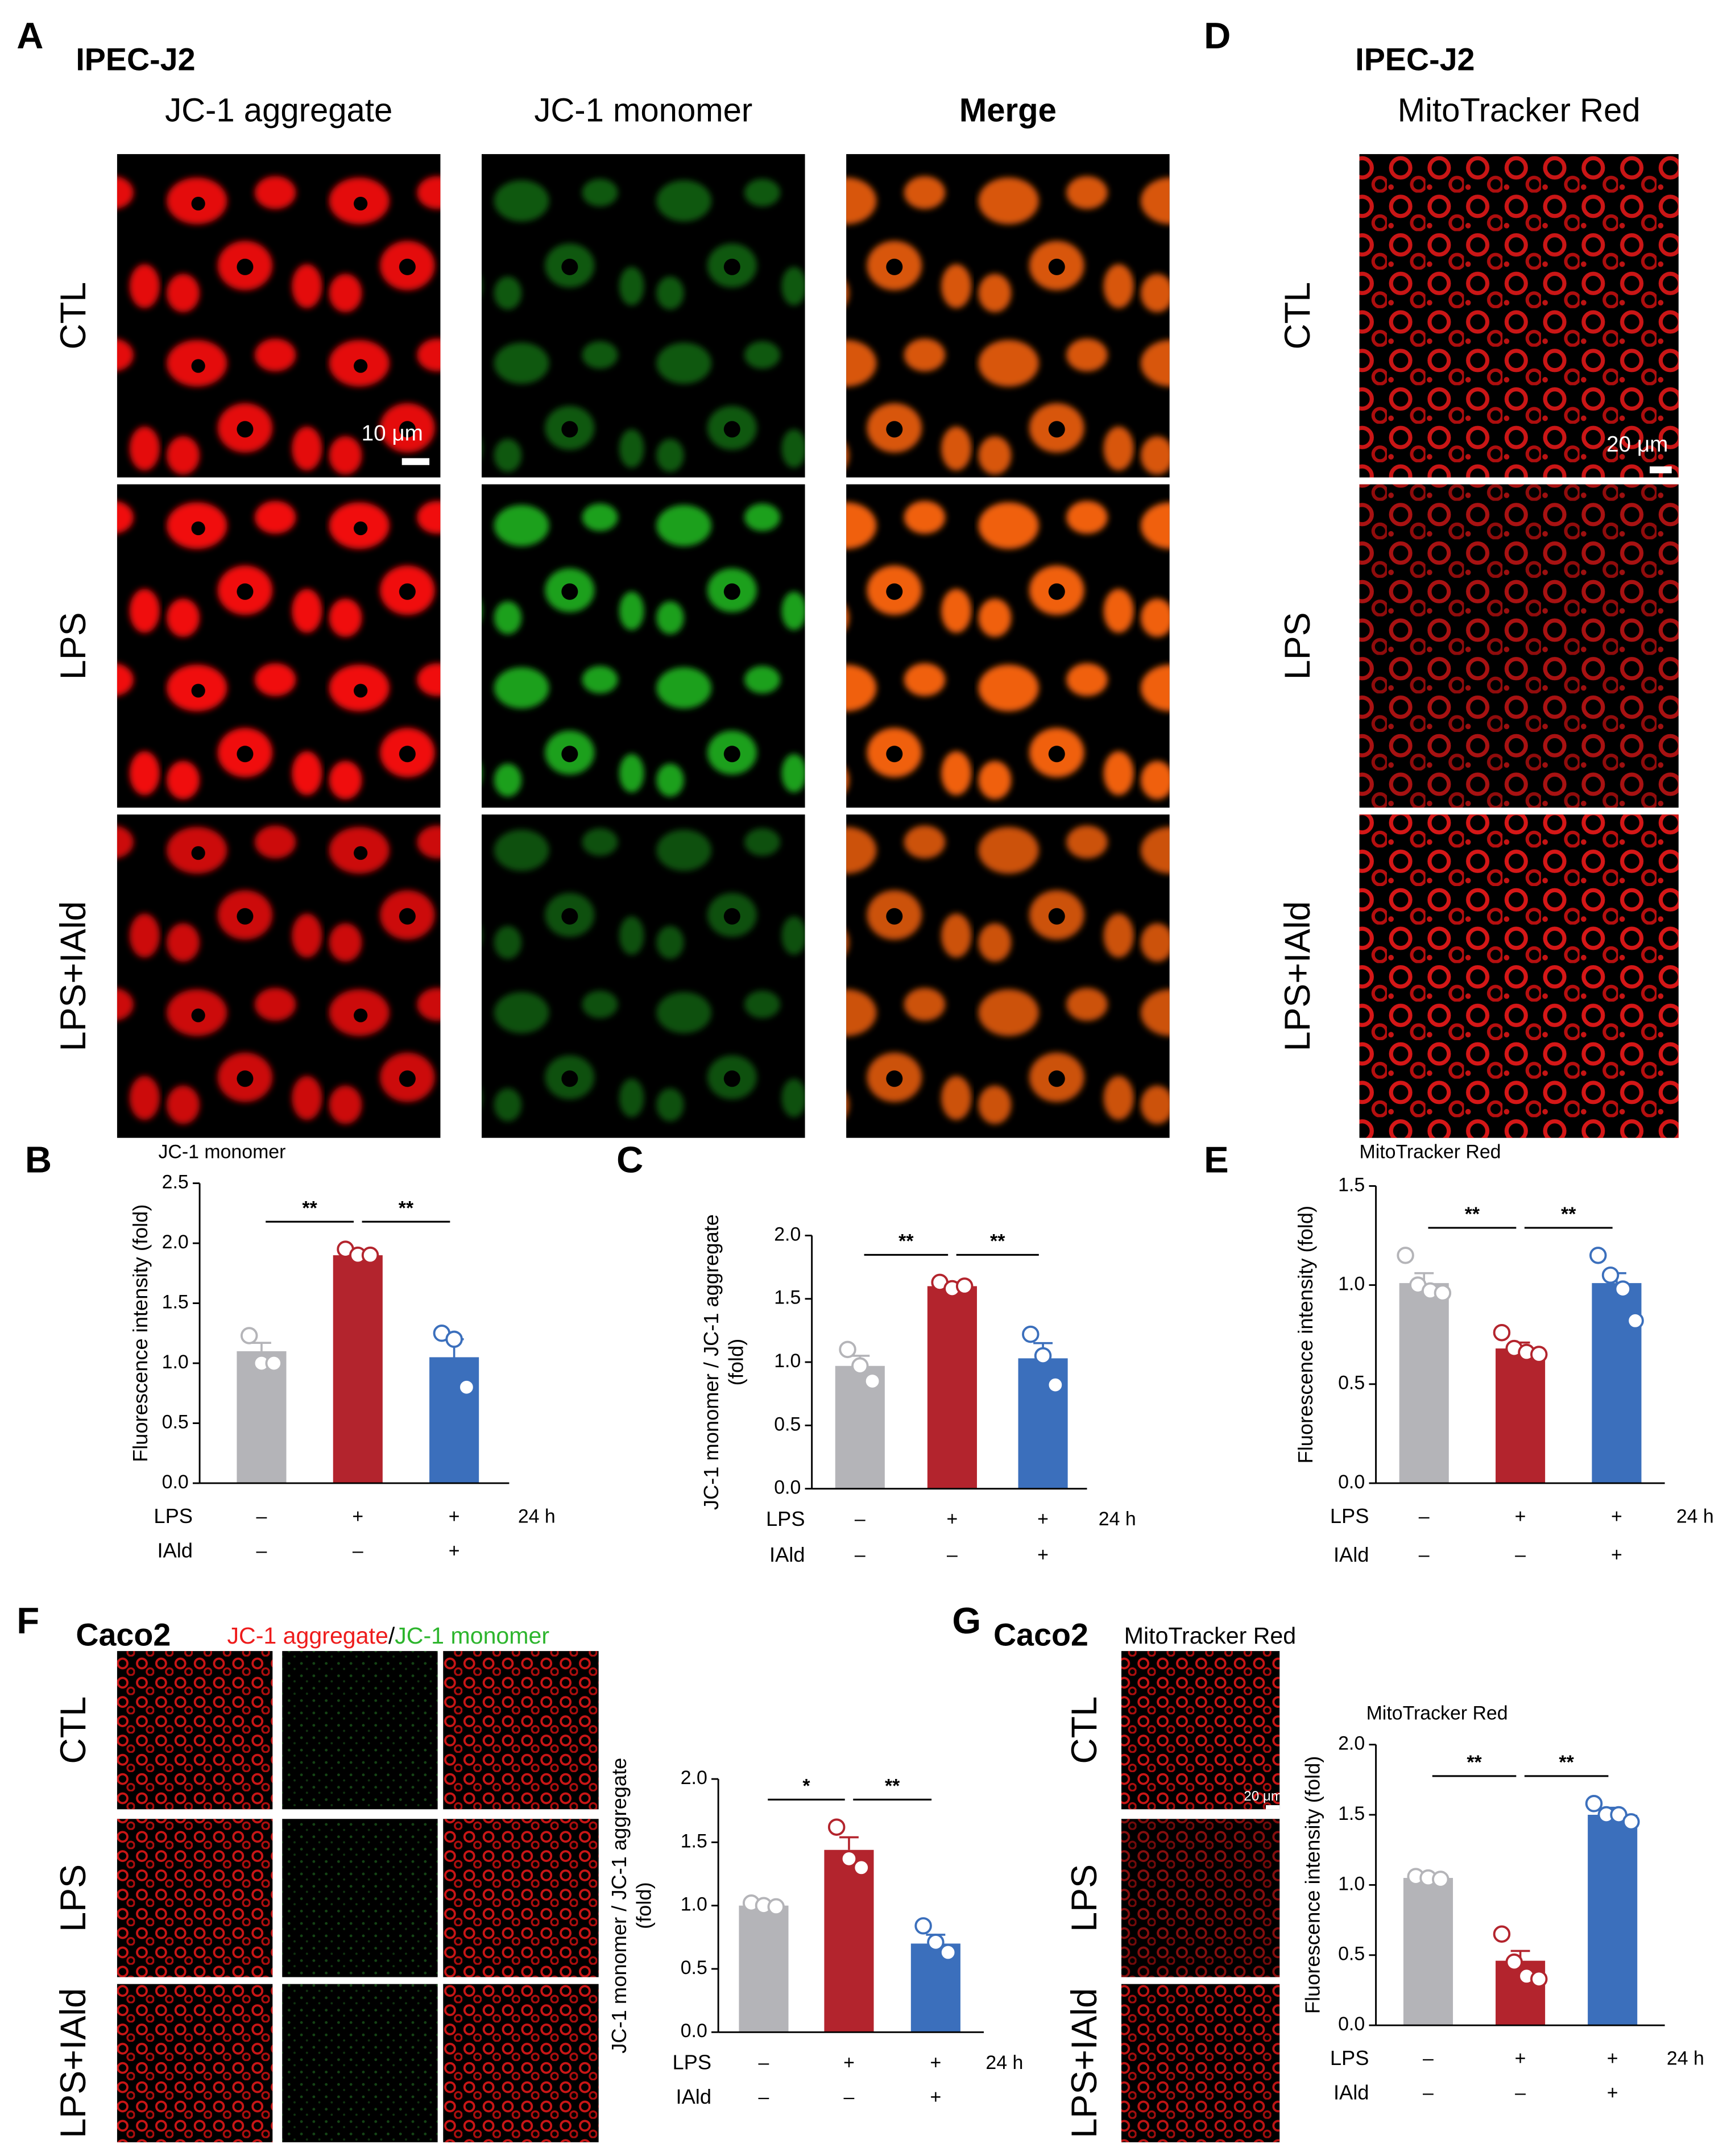 This screenshot has height=2156, width=1731. Describe the element at coordinates (1040, 1635) in the screenshot. I see `cell-line: Caco2` at that location.